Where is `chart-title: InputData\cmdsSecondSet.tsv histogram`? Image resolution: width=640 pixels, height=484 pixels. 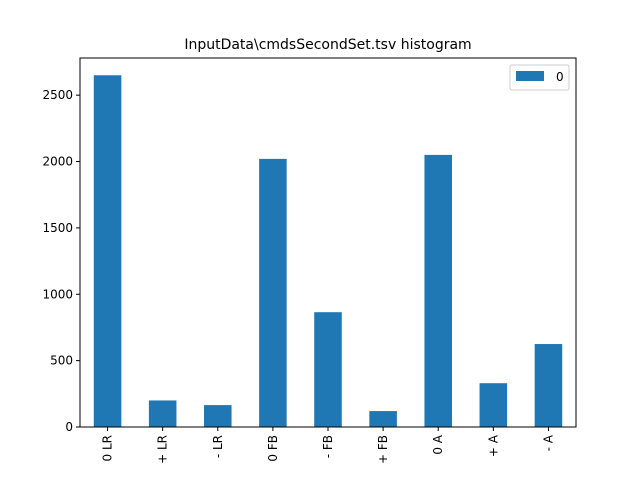
chart-title: InputData\cmdsSecondSet.tsv histogram is located at coordinates (327, 45).